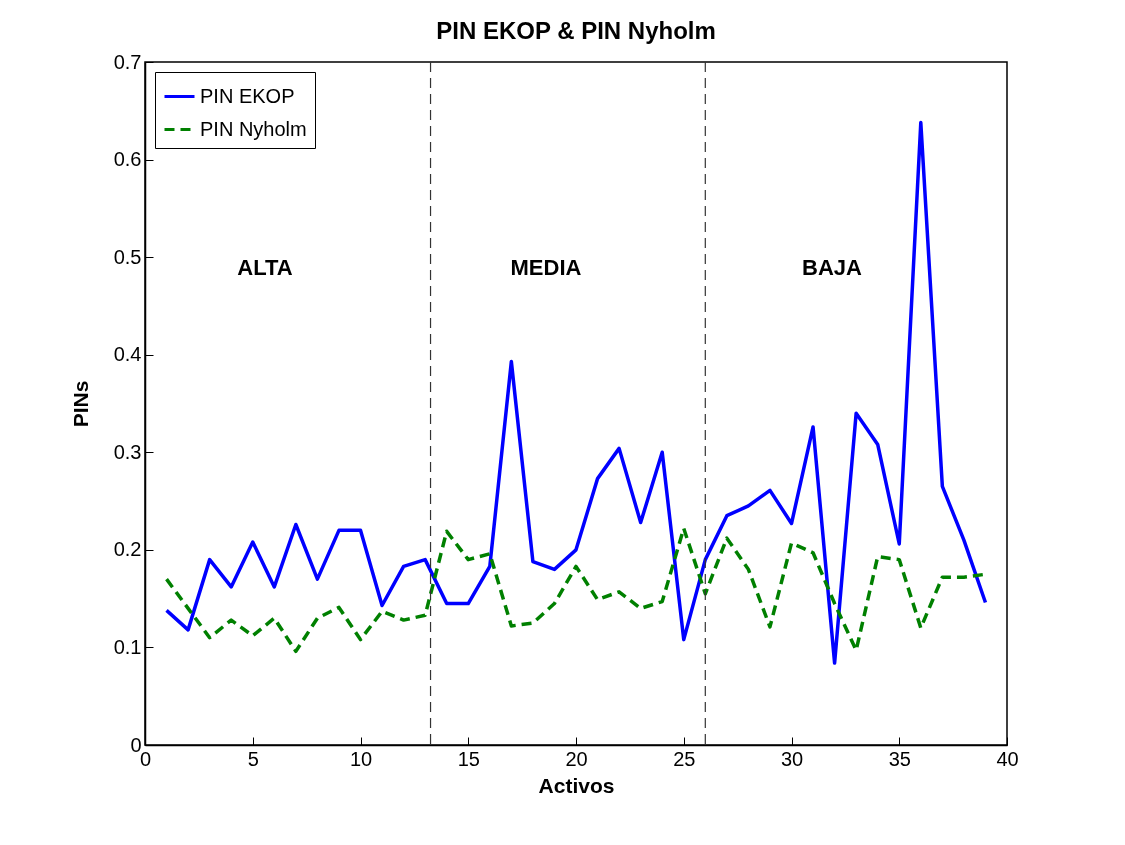 The width and height of the screenshot is (1125, 845). What do you see at coordinates (127, 354) in the screenshot?
I see `y-tick-label: 0.4` at bounding box center [127, 354].